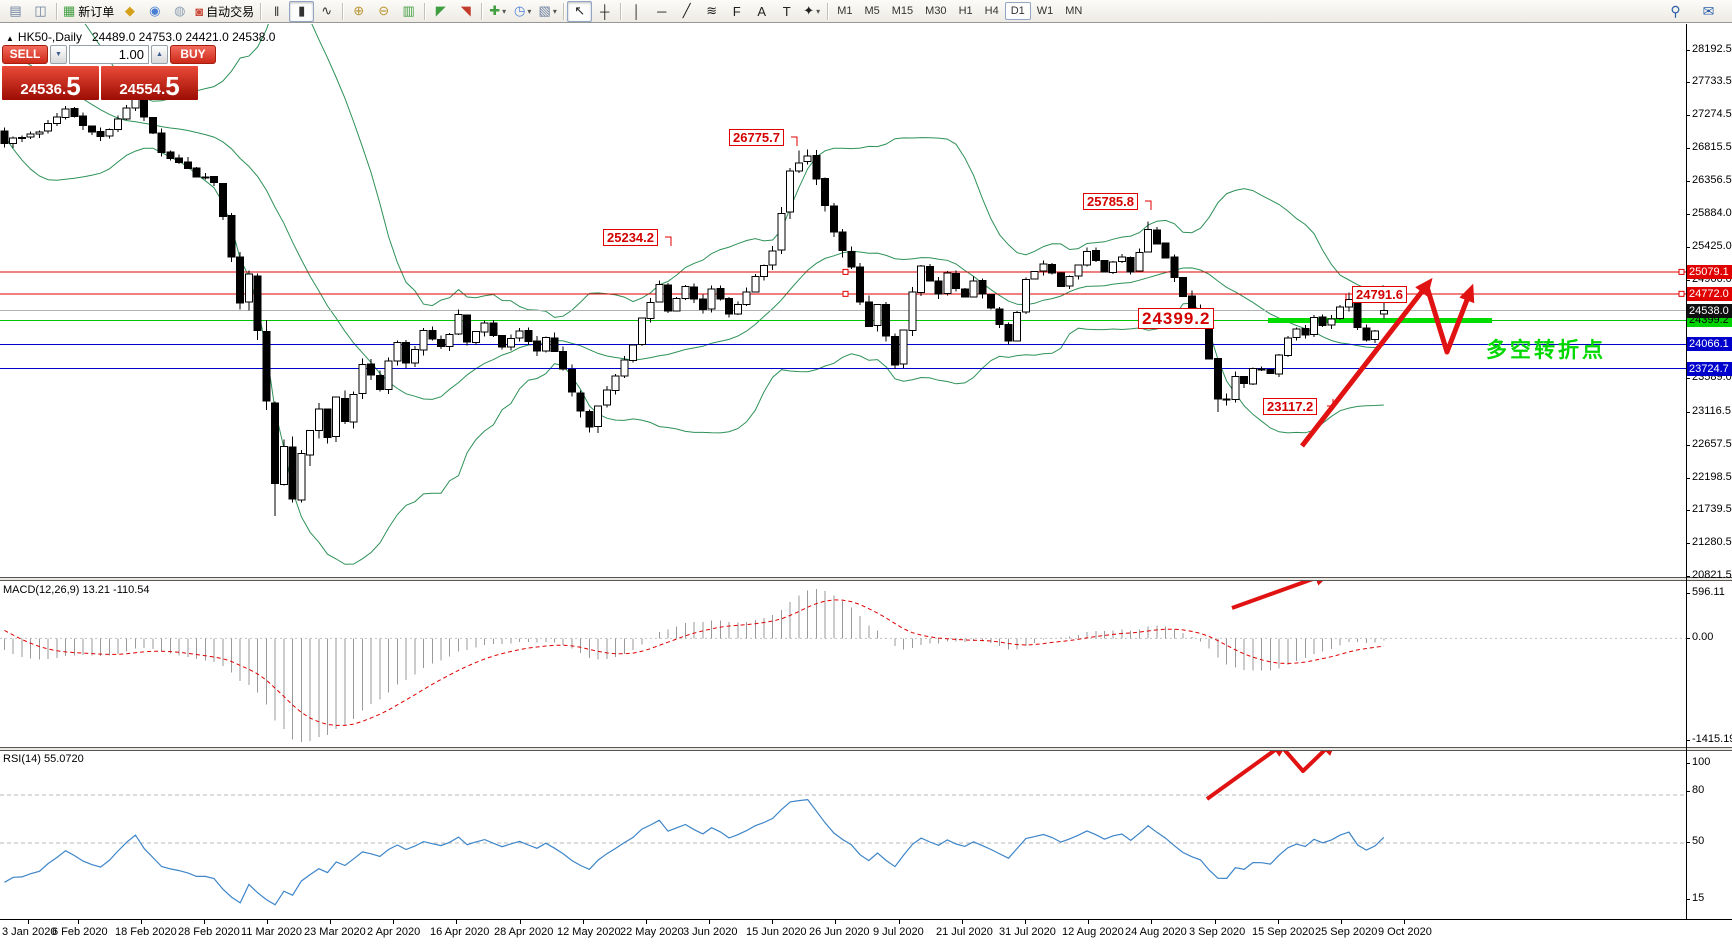 The width and height of the screenshot is (1732, 947). What do you see at coordinates (936, 11) in the screenshot?
I see `timeframe-m30: M30` at bounding box center [936, 11].